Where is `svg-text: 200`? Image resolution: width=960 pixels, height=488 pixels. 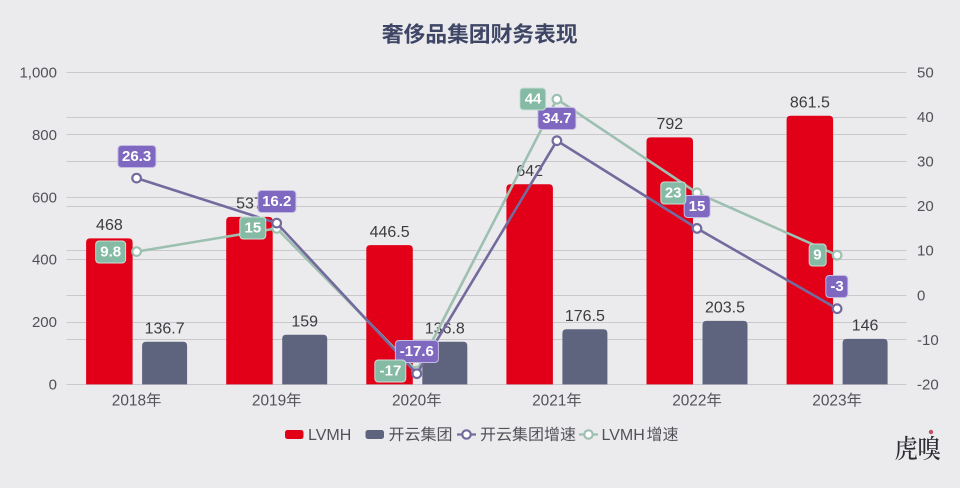 svg-text: 200 is located at coordinates (44, 322).